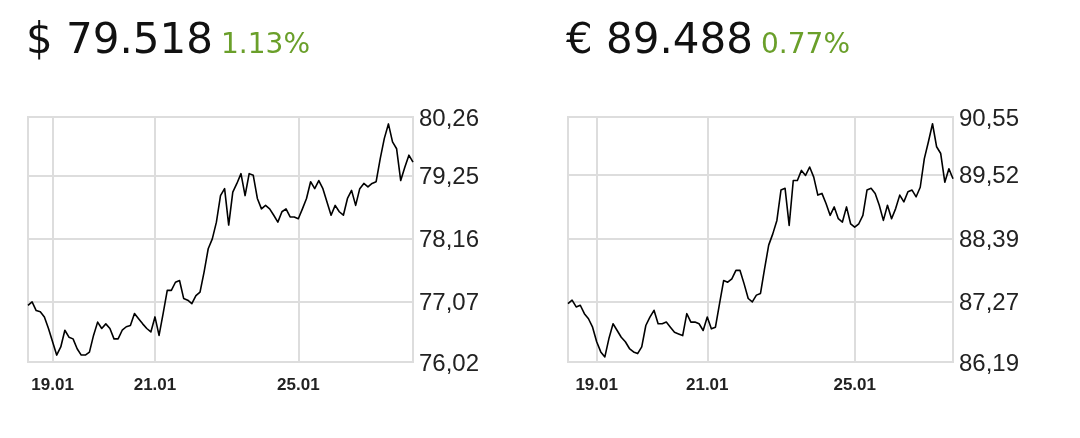 This screenshot has width=1080, height=438. I want to click on y-tick-label: 77,07, so click(449, 301).